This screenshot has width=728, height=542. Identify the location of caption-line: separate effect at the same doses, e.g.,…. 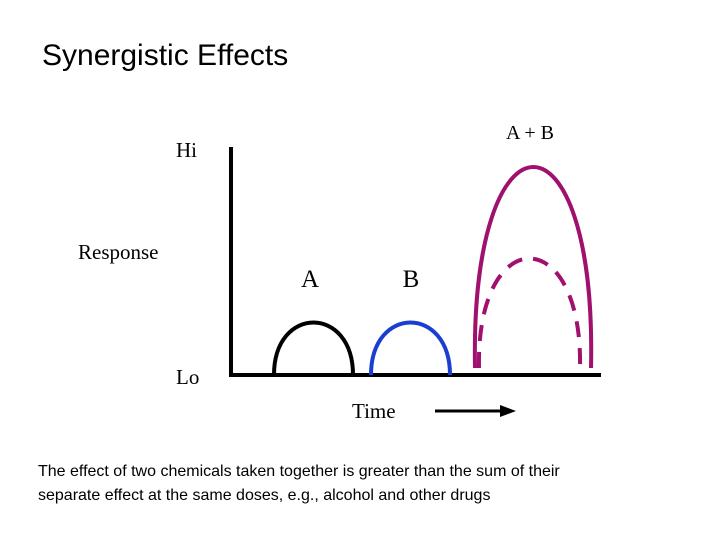
(264, 495).